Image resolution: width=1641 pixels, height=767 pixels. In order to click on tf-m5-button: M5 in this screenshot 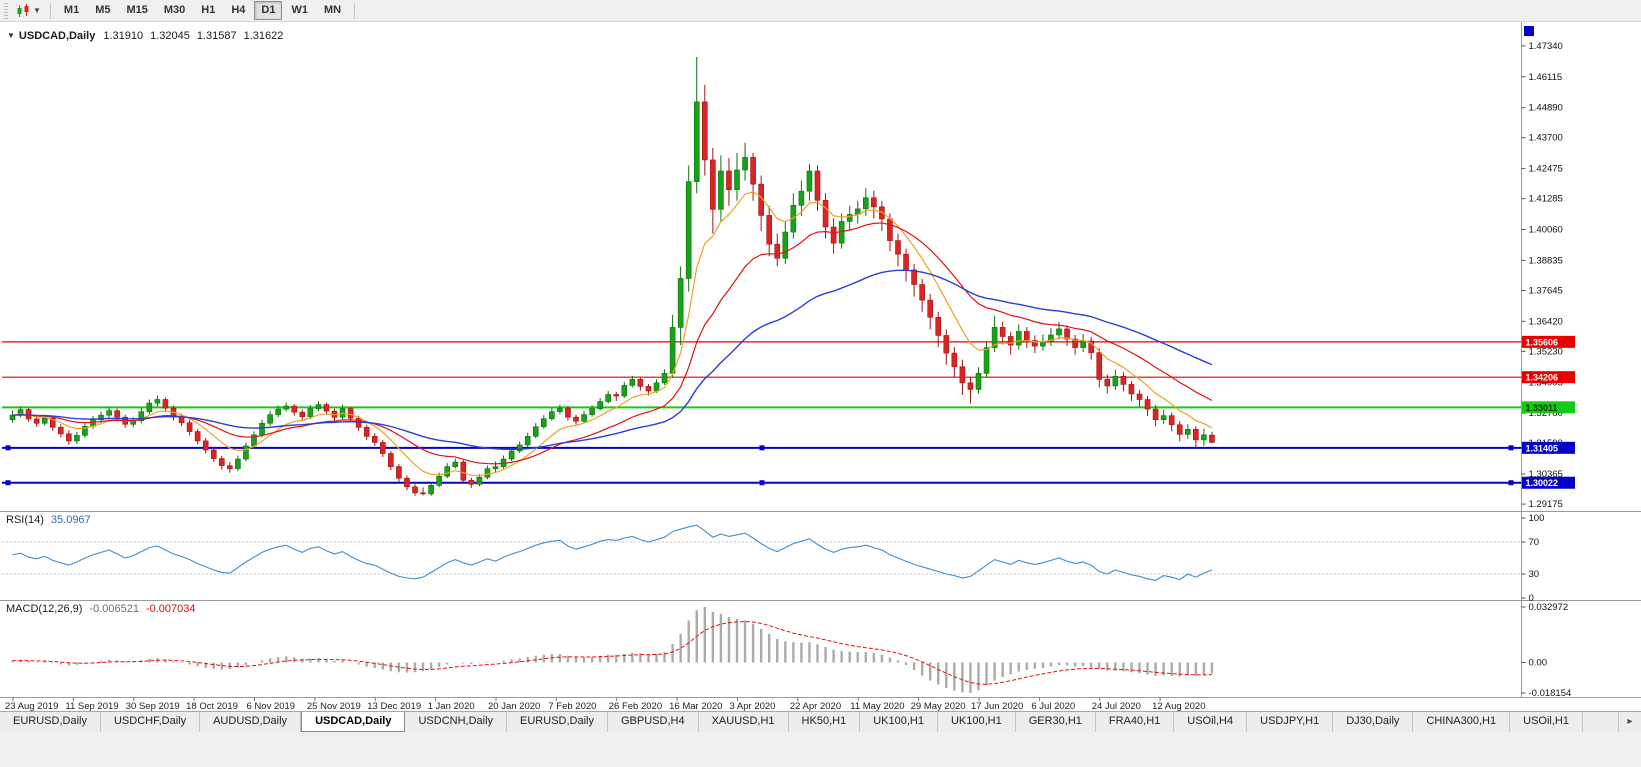, I will do `click(103, 10)`.